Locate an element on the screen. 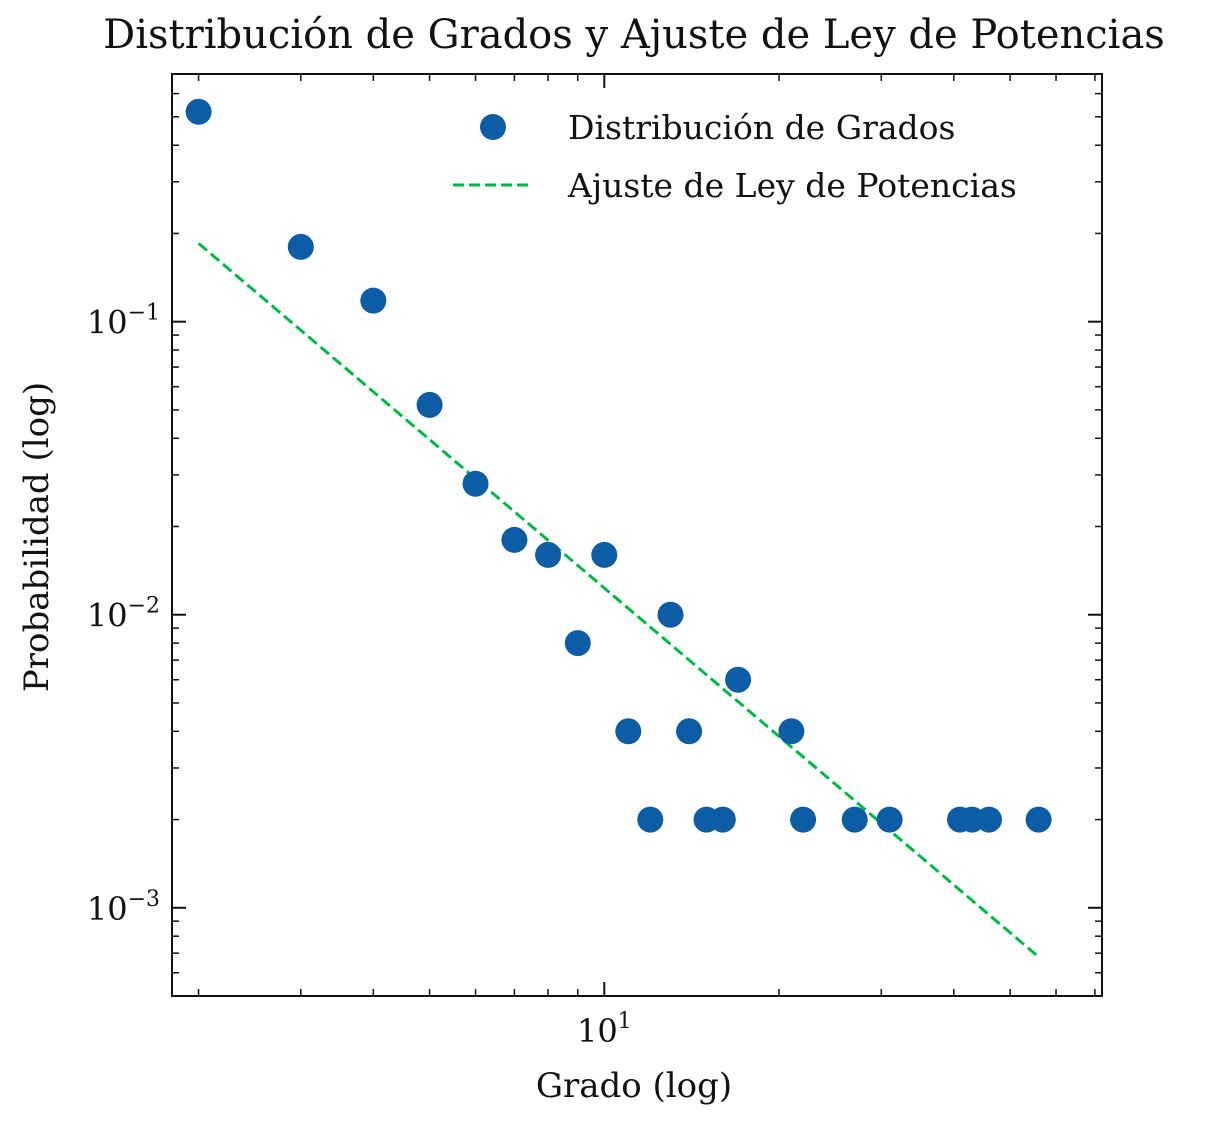  y-tick-label: 10⁻¹ is located at coordinates (123, 321).